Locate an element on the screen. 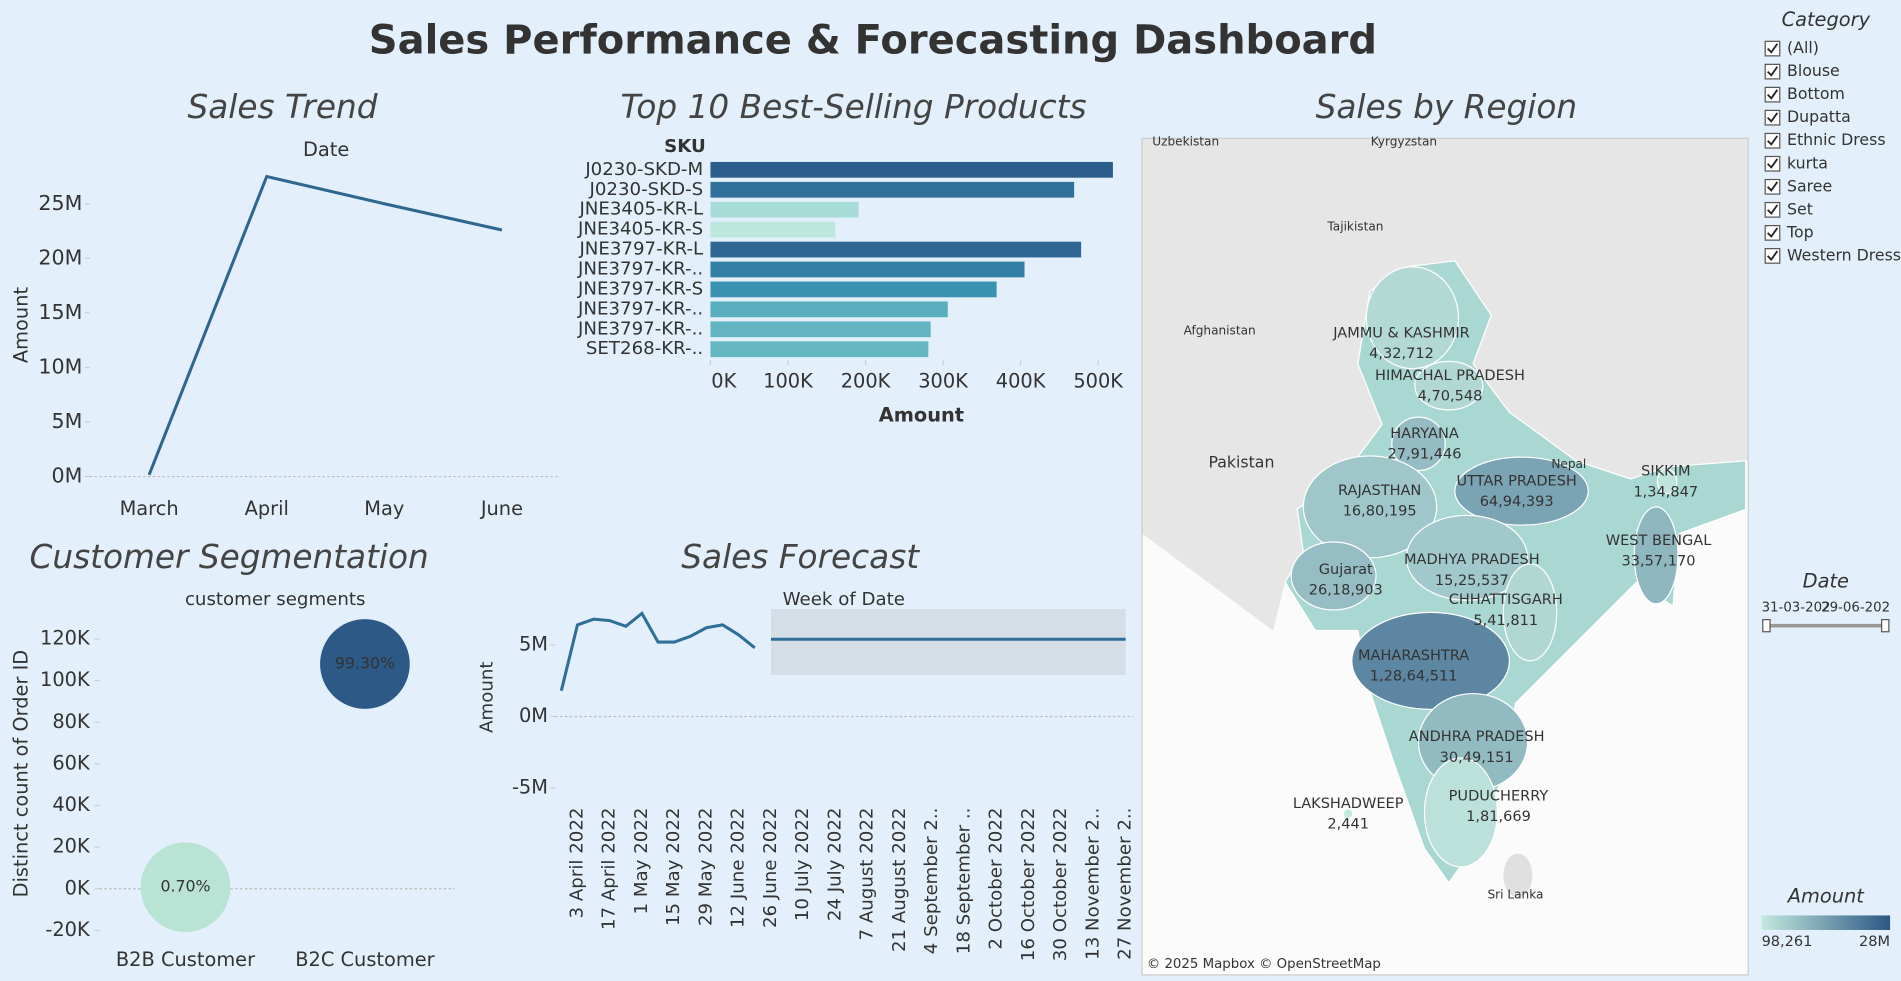 The height and width of the screenshot is (981, 1901). x-tick-label: 24 July 2022 is located at coordinates (834, 865).